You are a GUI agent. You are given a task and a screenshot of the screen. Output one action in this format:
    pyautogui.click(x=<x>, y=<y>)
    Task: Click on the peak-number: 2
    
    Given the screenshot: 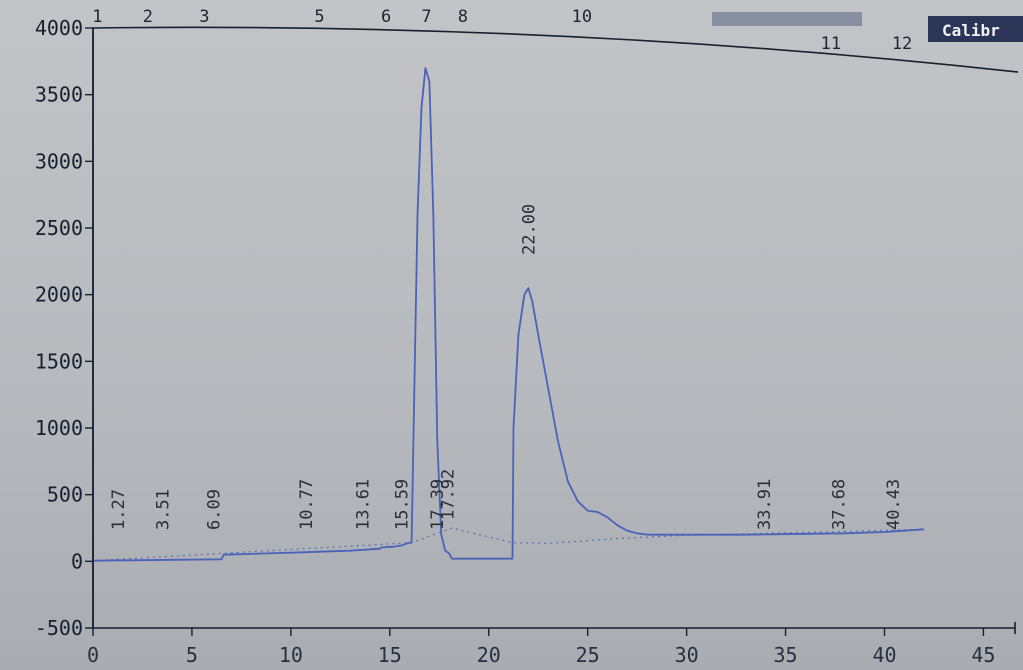 What is the action you would take?
    pyautogui.click(x=148, y=17)
    